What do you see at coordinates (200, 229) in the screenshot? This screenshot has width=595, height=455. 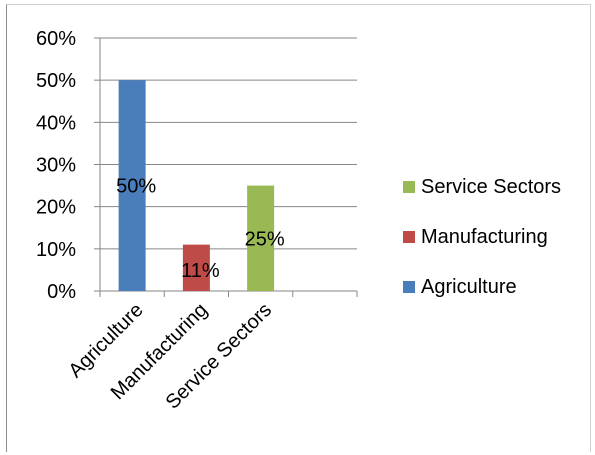 I see `data-labels: 50% 11% 25%` at bounding box center [200, 229].